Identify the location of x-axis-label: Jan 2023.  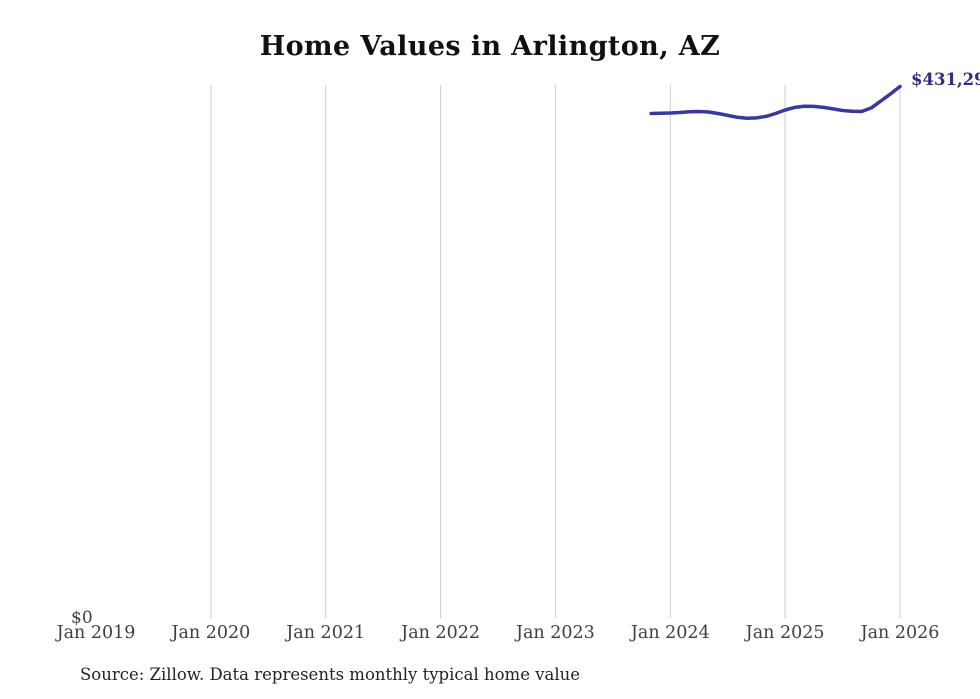
(555, 633).